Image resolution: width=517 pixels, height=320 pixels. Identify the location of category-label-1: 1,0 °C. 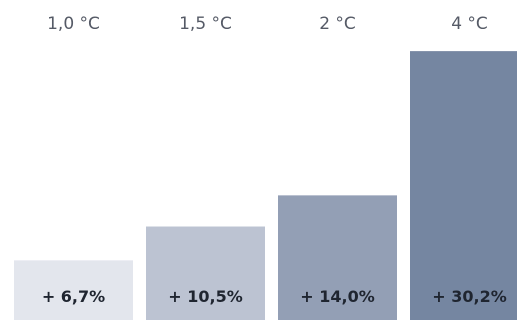
(73, 24).